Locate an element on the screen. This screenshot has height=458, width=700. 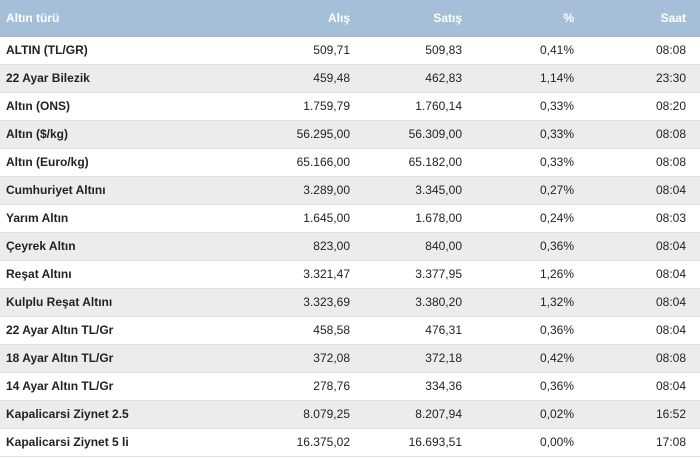
sell-price-cell: 509,83 is located at coordinates (416, 50).